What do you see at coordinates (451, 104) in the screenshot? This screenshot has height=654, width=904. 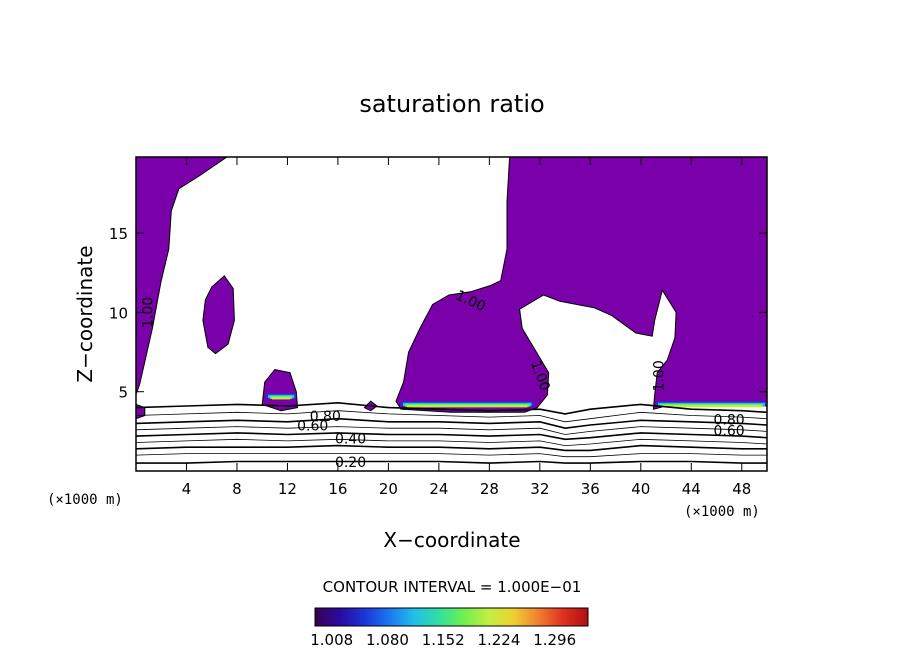 I see `chart-title: saturation ratio` at bounding box center [451, 104].